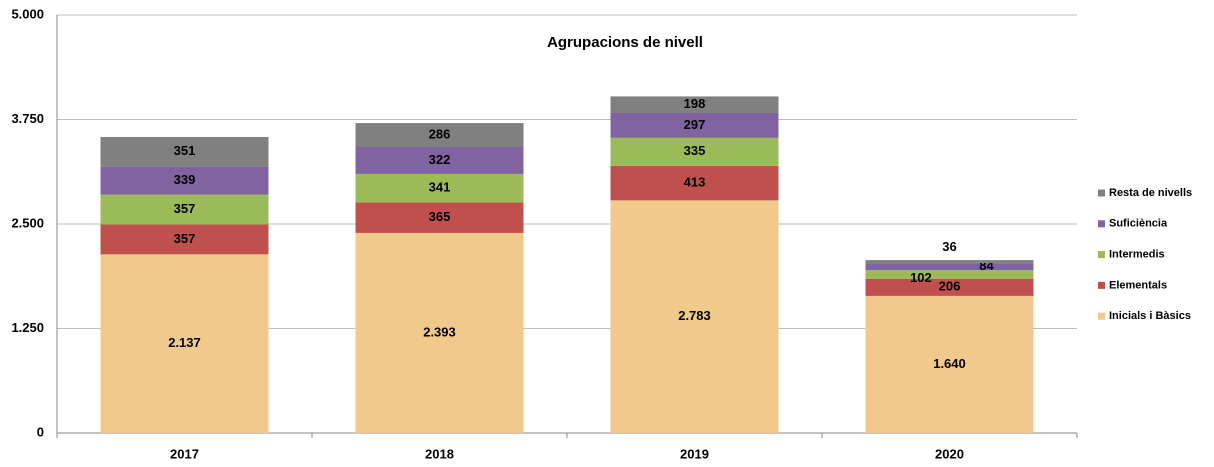 Image resolution: width=1214 pixels, height=467 pixels. What do you see at coordinates (1150, 316) in the screenshot?
I see `legend-label: Inicials i Bàsics` at bounding box center [1150, 316].